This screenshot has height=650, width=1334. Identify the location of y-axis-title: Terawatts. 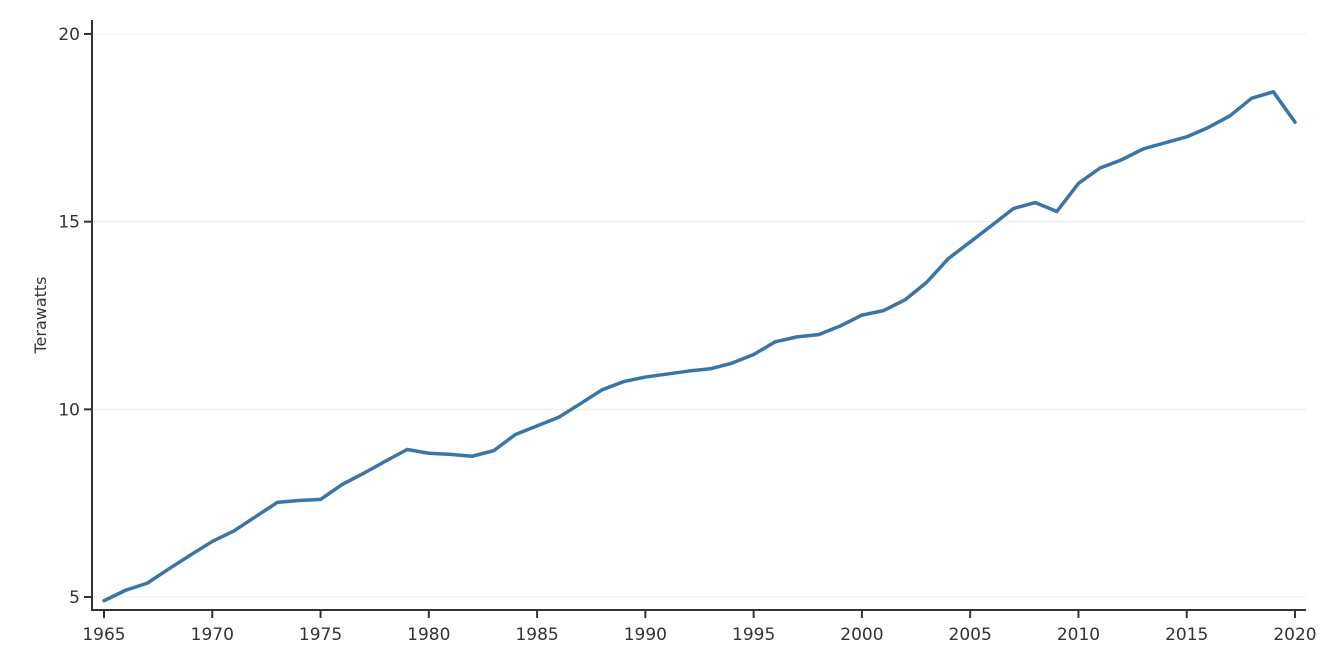
(40, 315).